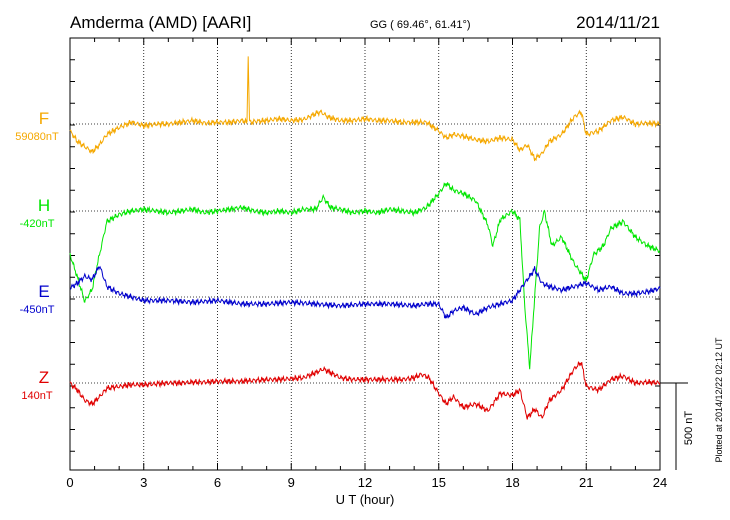 This screenshot has height=520, width=730. What do you see at coordinates (44, 118) in the screenshot?
I see `series-name-f: F` at bounding box center [44, 118].